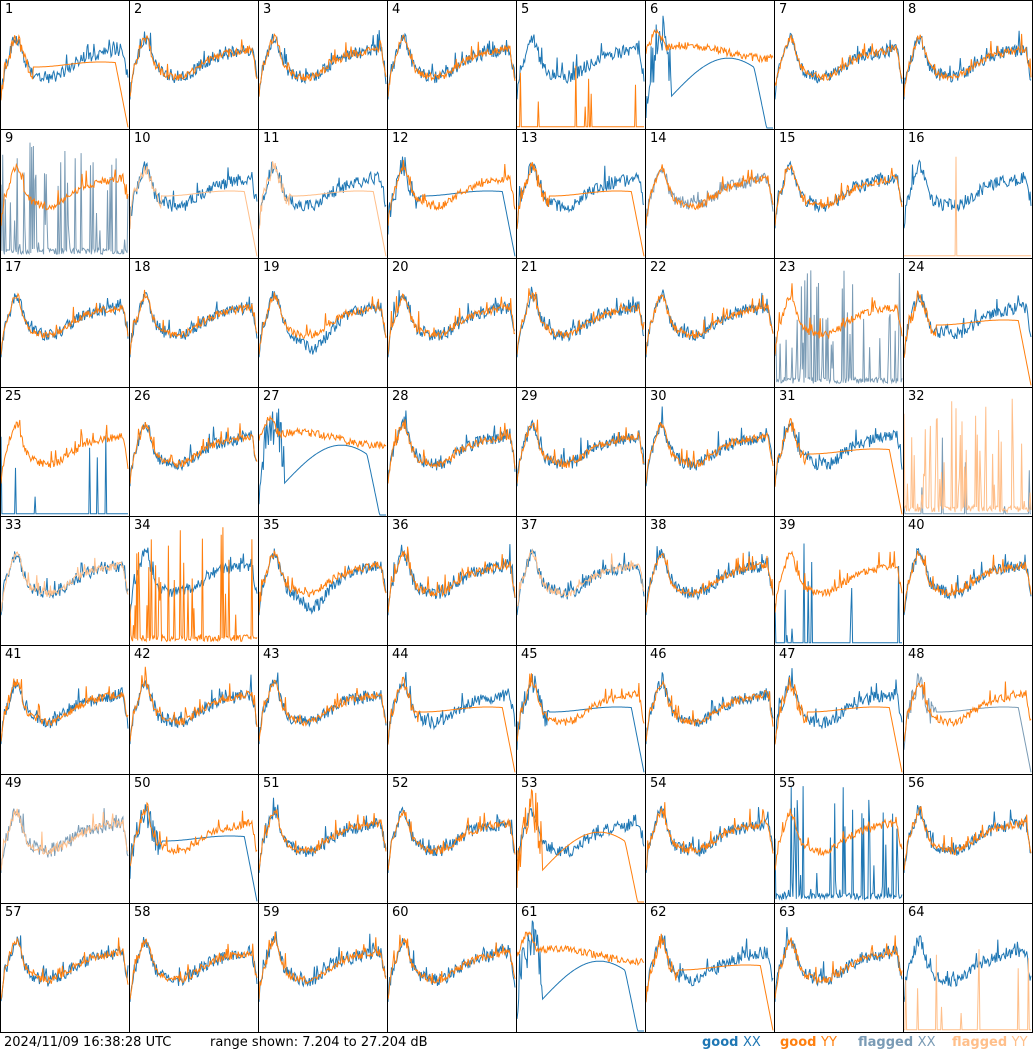 The height and width of the screenshot is (1053, 1033). I want to click on spectrum-panel-45: 45, so click(581, 710).